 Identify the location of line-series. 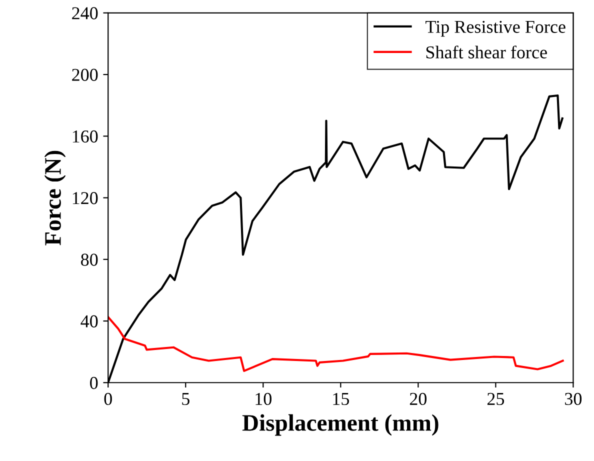
(336, 344).